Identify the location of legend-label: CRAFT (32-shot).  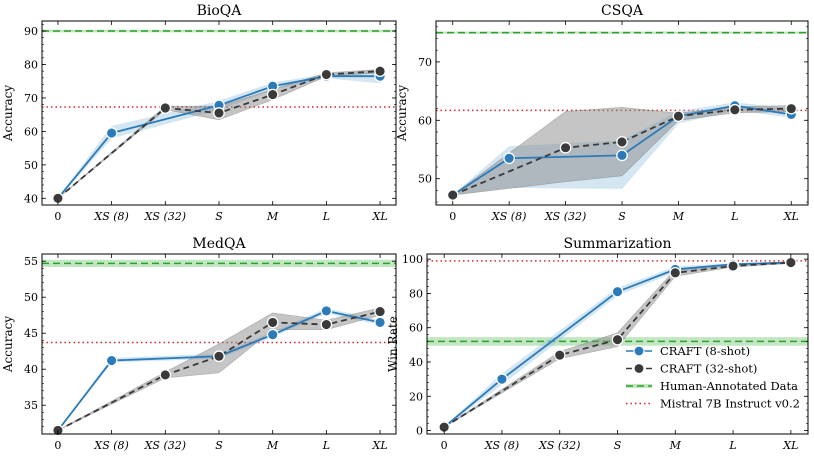
(708, 369).